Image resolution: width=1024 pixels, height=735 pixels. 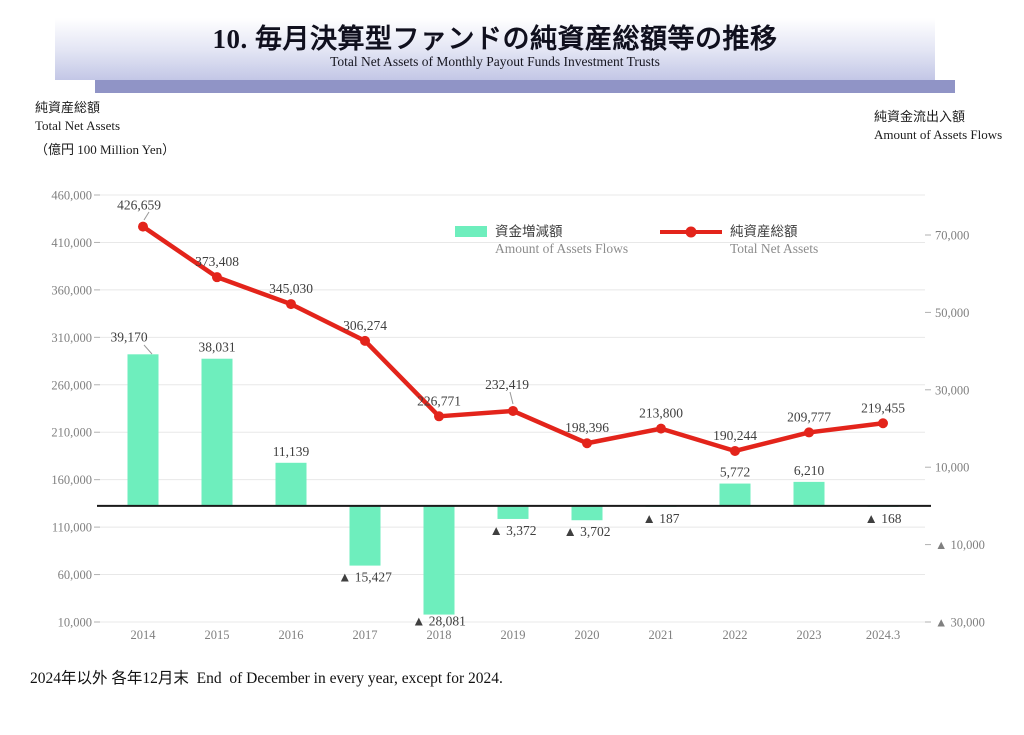 I want to click on line-value-label: 209,777, so click(x=809, y=416).